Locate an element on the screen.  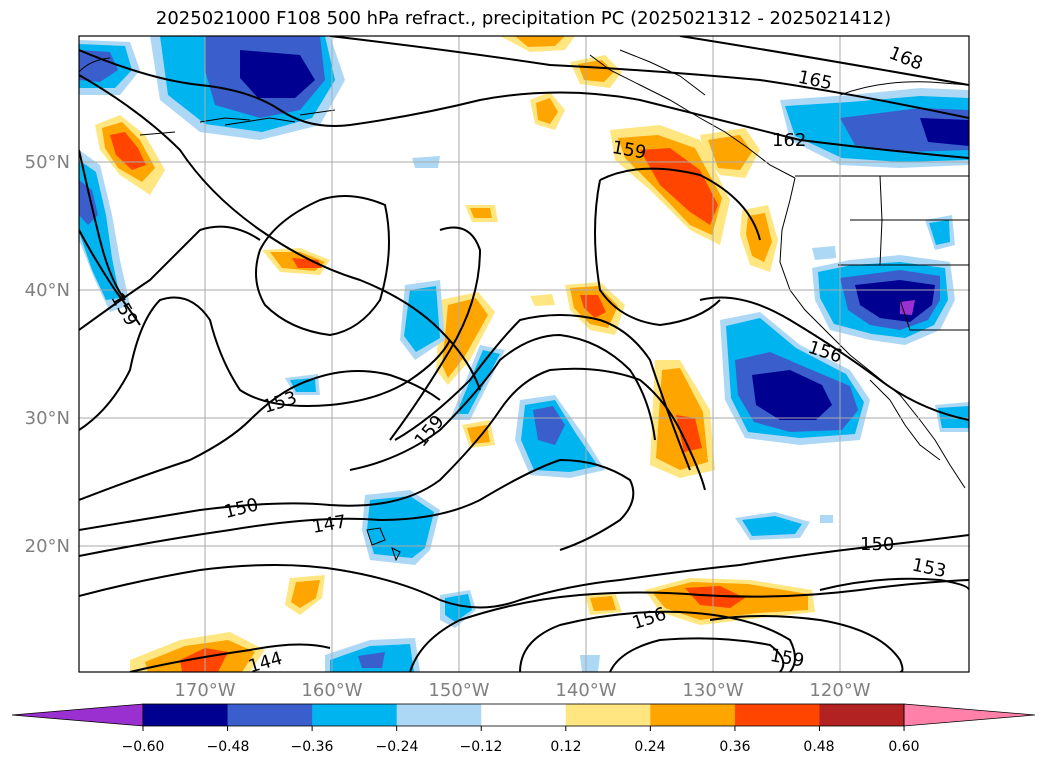
lon-label: 130°W is located at coordinates (712, 690).